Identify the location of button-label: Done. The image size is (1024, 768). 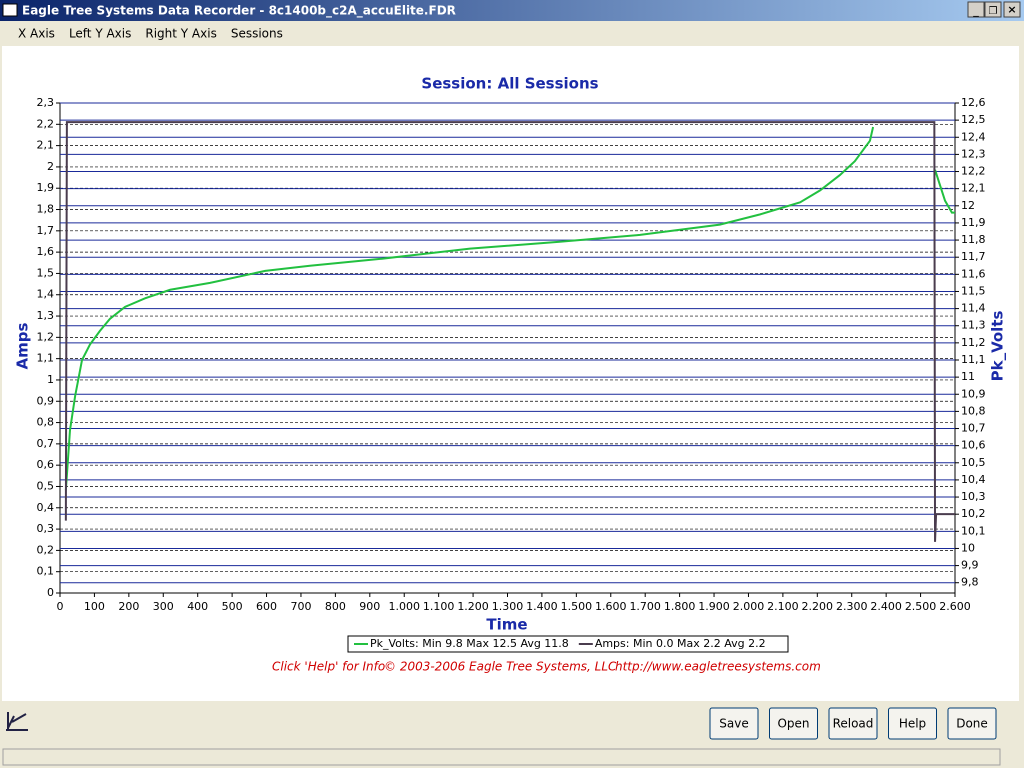
(972, 724).